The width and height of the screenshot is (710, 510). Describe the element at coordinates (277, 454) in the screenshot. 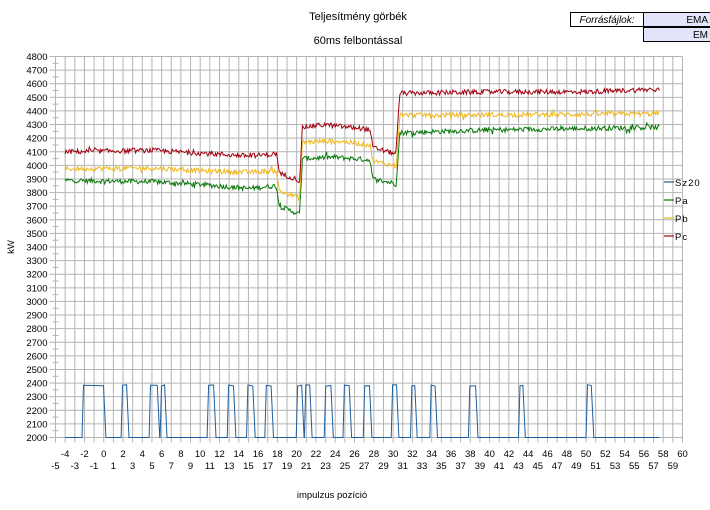

I see `x-tick-label: 18` at that location.